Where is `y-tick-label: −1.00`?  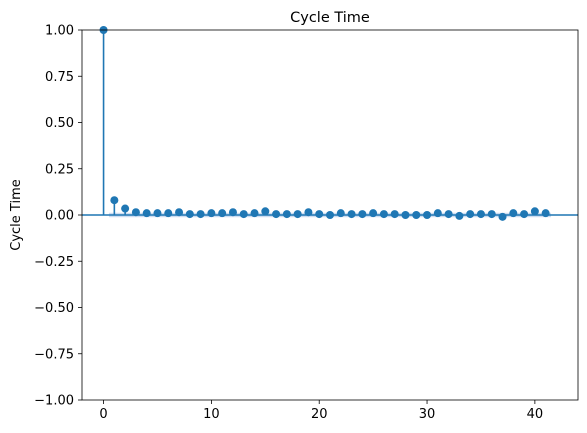
y-tick-label: −1.00 is located at coordinates (54, 401).